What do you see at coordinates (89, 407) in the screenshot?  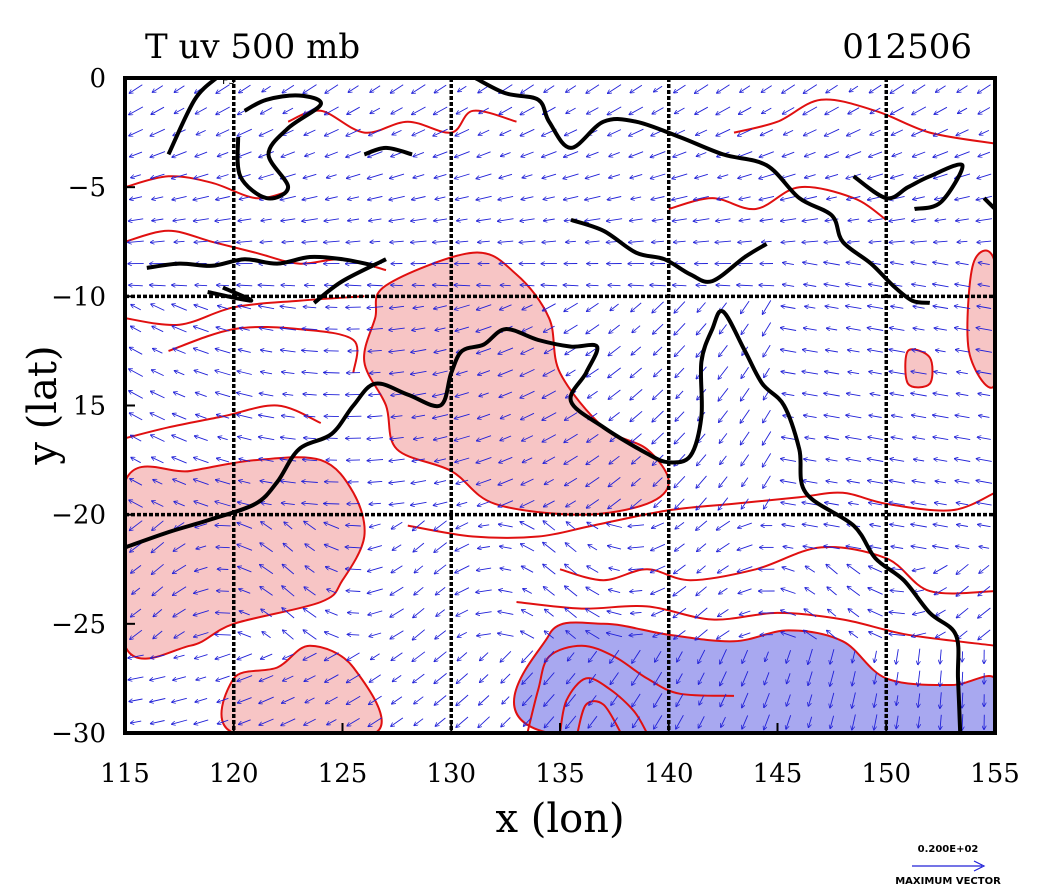 I see `y-tick-label: 15` at bounding box center [89, 407].